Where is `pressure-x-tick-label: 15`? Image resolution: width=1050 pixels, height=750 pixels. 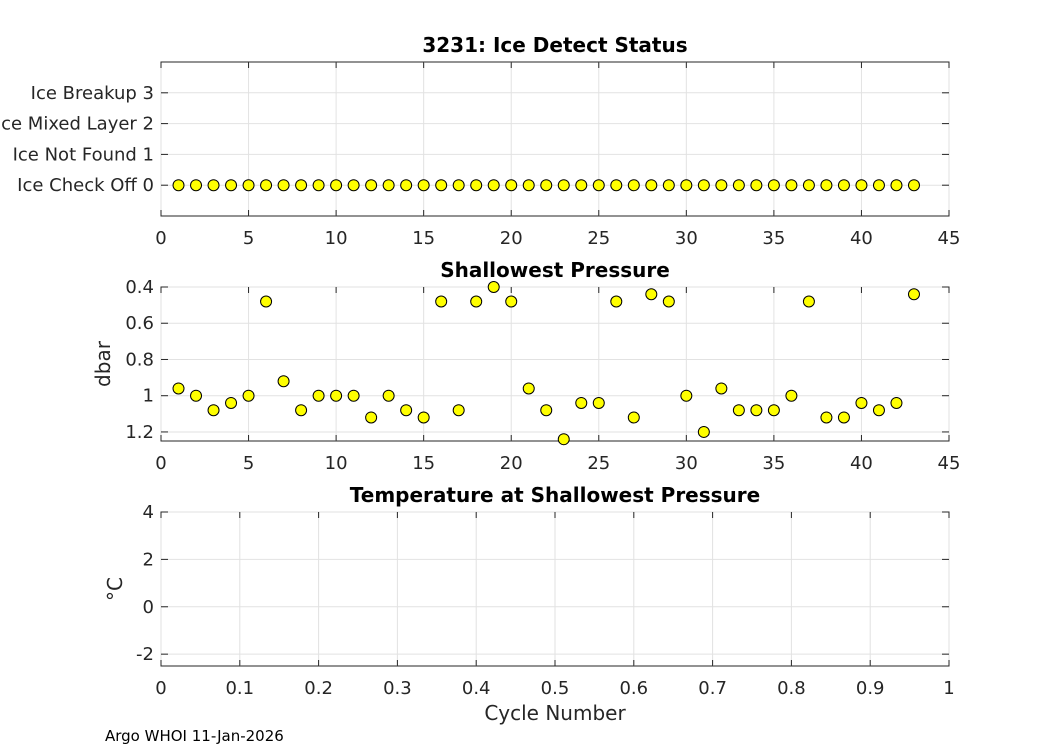
pressure-x-tick-label: 15 is located at coordinates (423, 463).